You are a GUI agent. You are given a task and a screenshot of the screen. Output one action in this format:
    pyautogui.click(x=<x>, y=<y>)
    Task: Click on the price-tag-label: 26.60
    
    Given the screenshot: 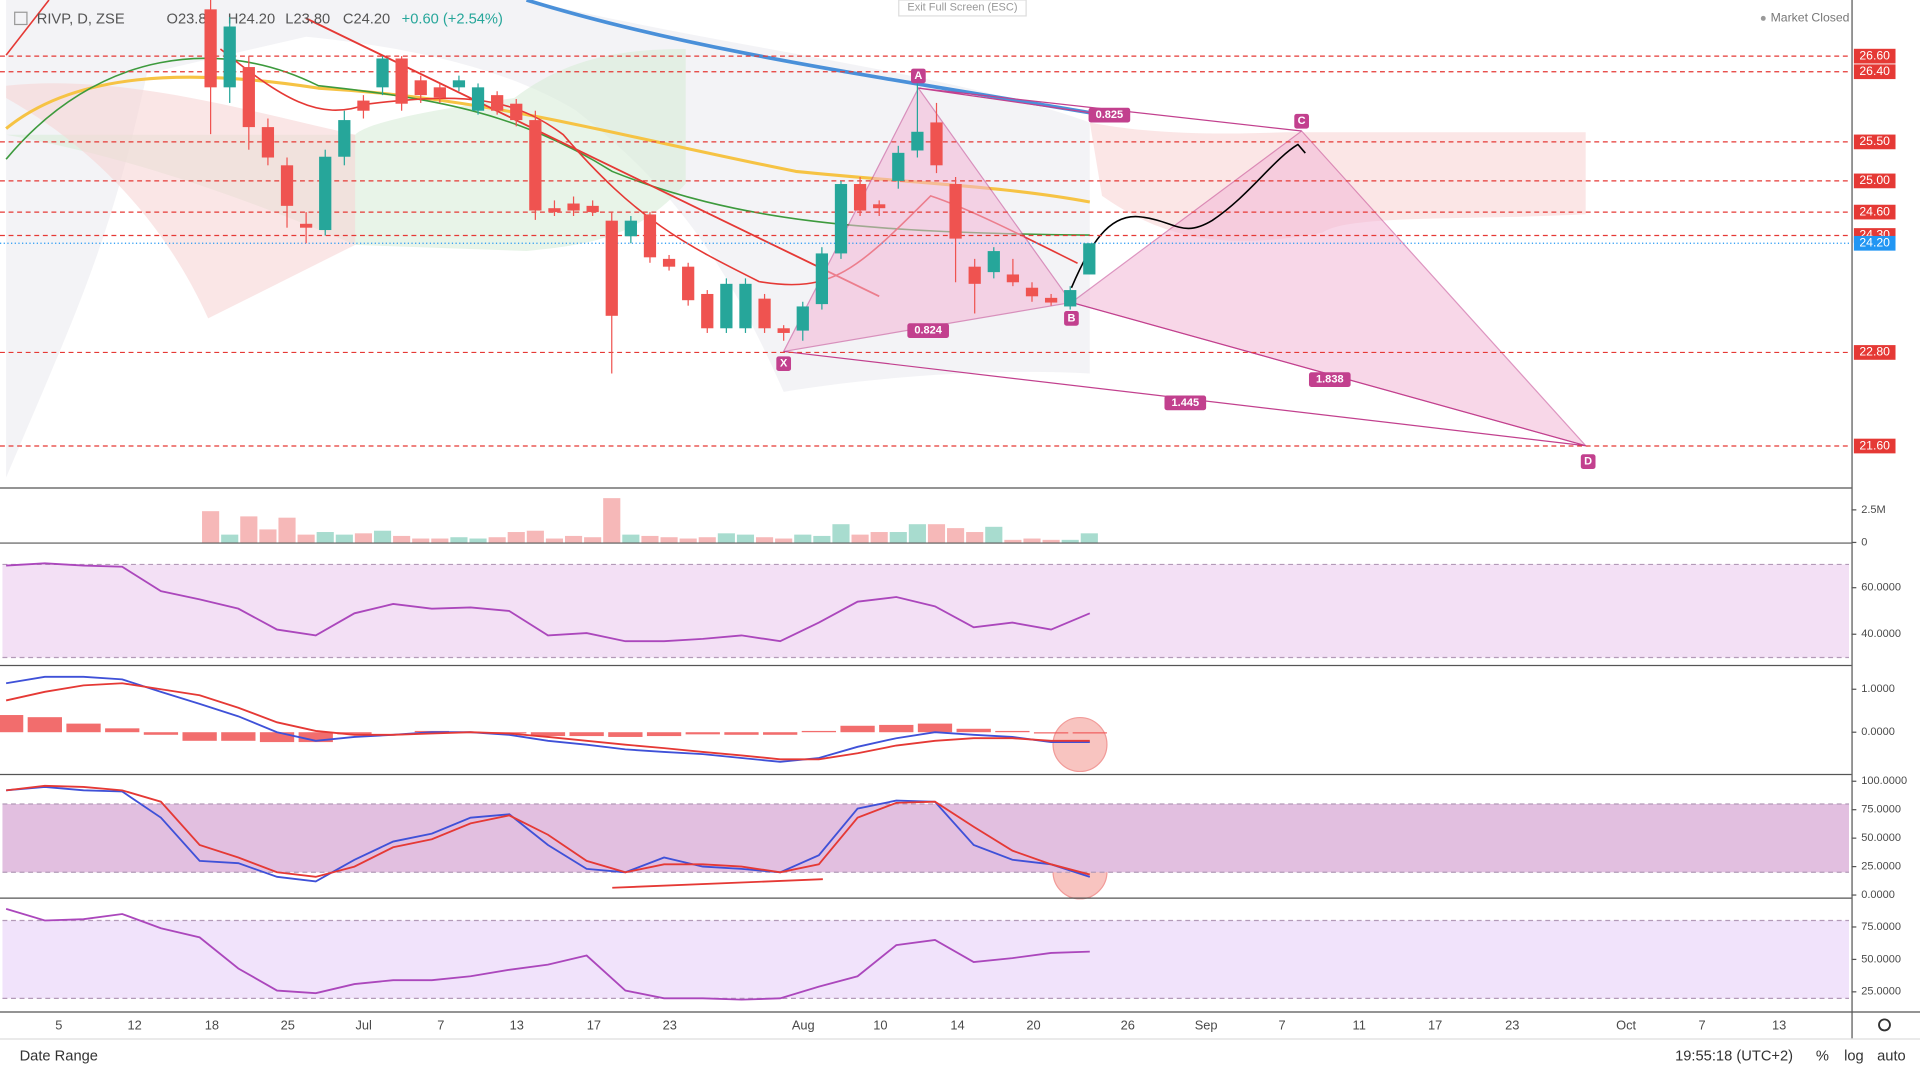 What is the action you would take?
    pyautogui.click(x=1874, y=55)
    